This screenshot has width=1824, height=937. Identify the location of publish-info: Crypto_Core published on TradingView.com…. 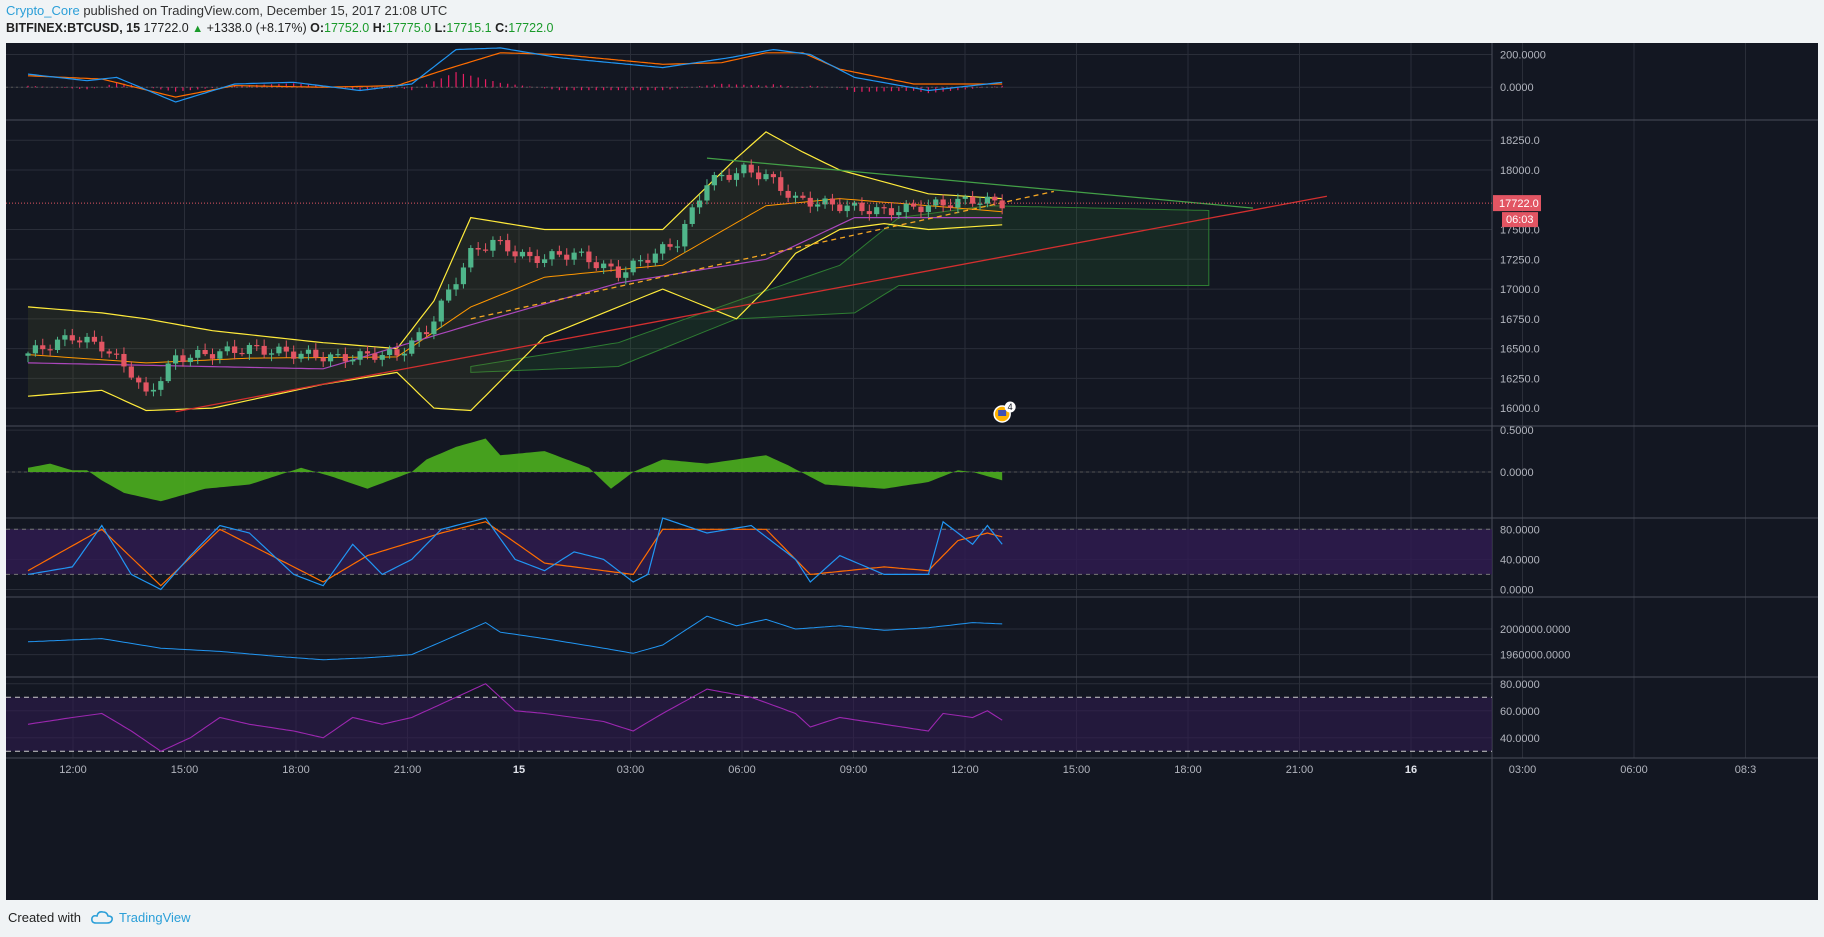
(226, 10).